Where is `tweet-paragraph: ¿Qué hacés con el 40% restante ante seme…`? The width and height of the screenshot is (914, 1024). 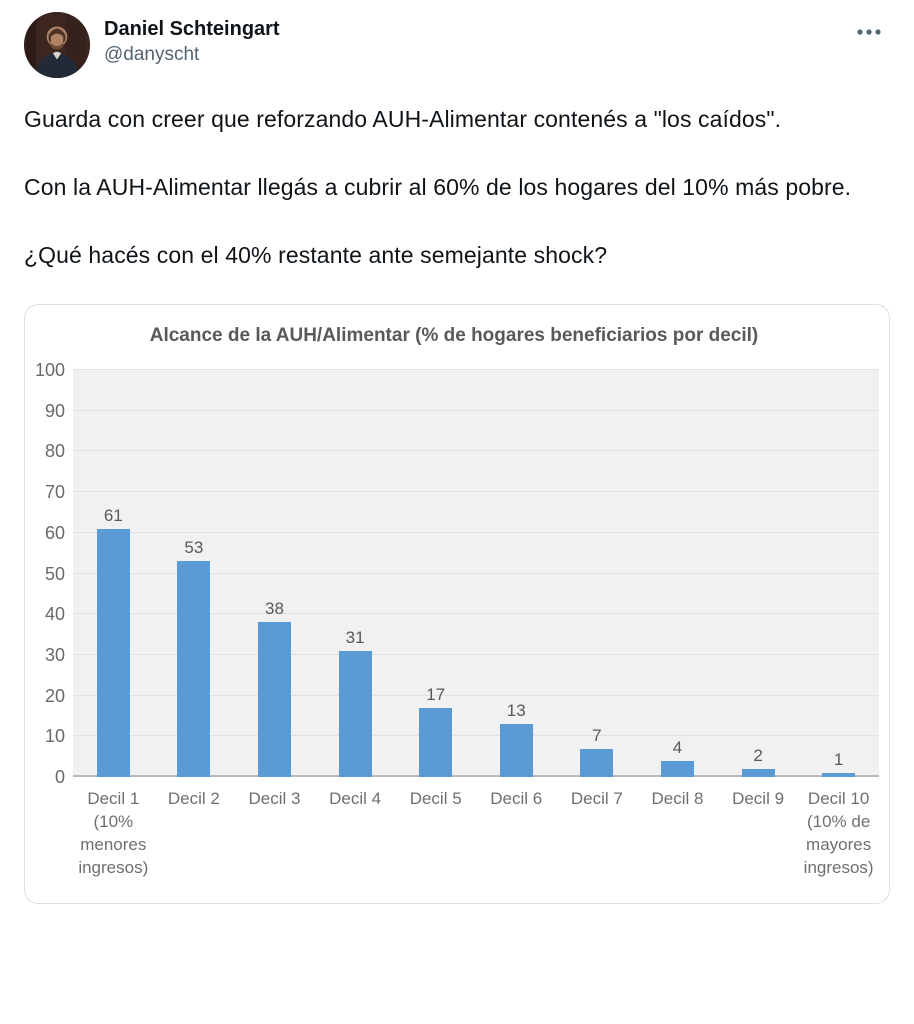
tweet-paragraph: ¿Qué hacés con el 40% restante ante seme… is located at coordinates (316, 255).